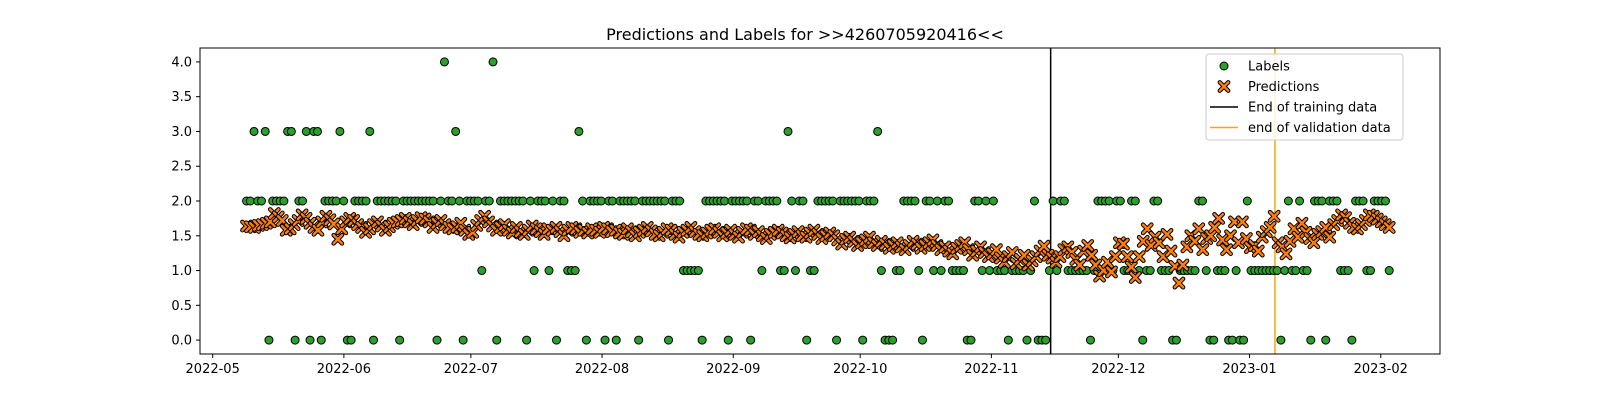 This screenshot has width=1600, height=404. I want to click on predictions-series, so click(818, 248).